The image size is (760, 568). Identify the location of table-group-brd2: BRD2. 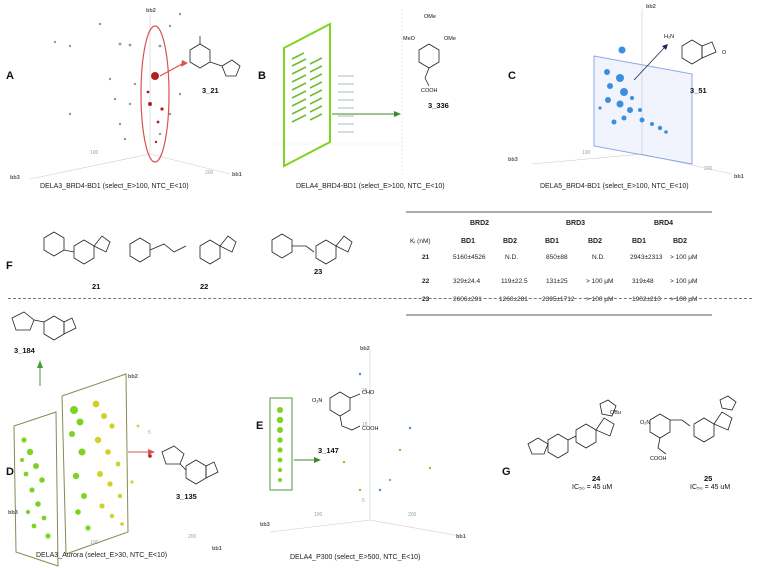
(480, 223).